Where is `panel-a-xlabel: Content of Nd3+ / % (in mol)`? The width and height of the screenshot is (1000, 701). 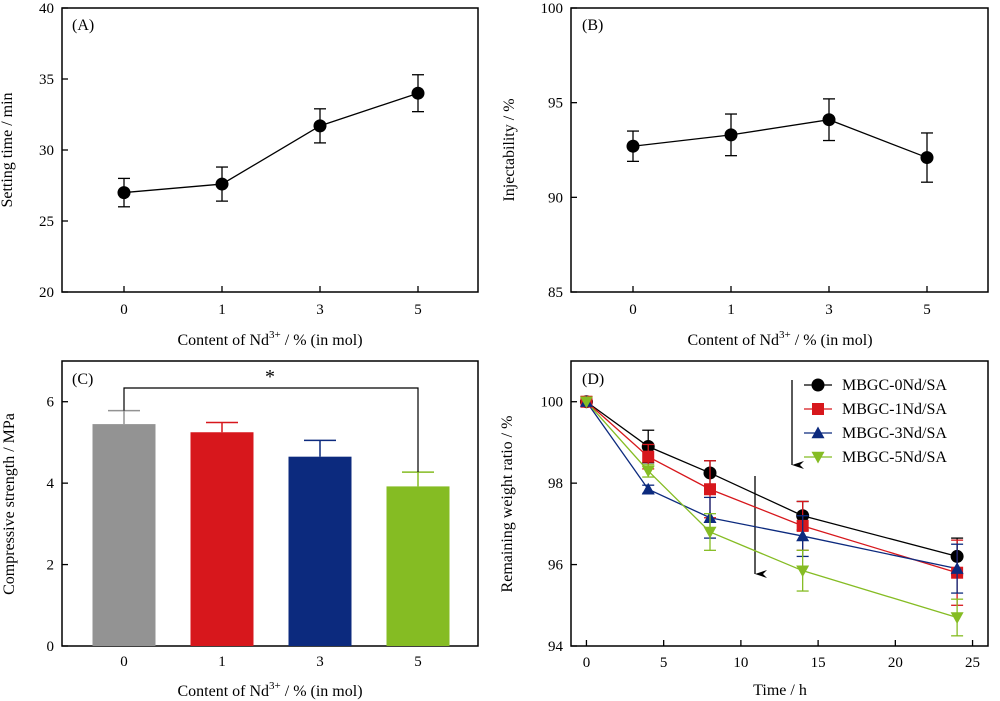
panel-a-xlabel: Content of Nd3+ / % (in mol) is located at coordinates (269, 339).